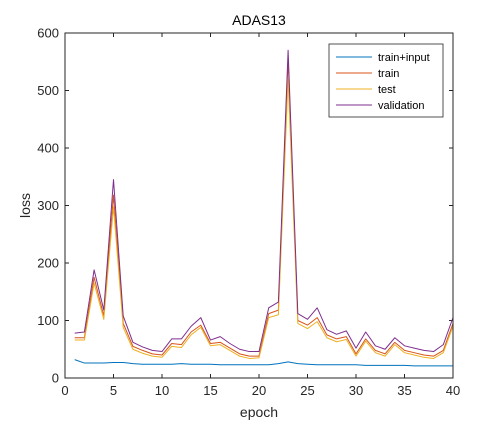 Image resolution: width=500 pixels, height=425 pixels. Describe the element at coordinates (113, 390) in the screenshot. I see `x-tick-label: 5` at that location.